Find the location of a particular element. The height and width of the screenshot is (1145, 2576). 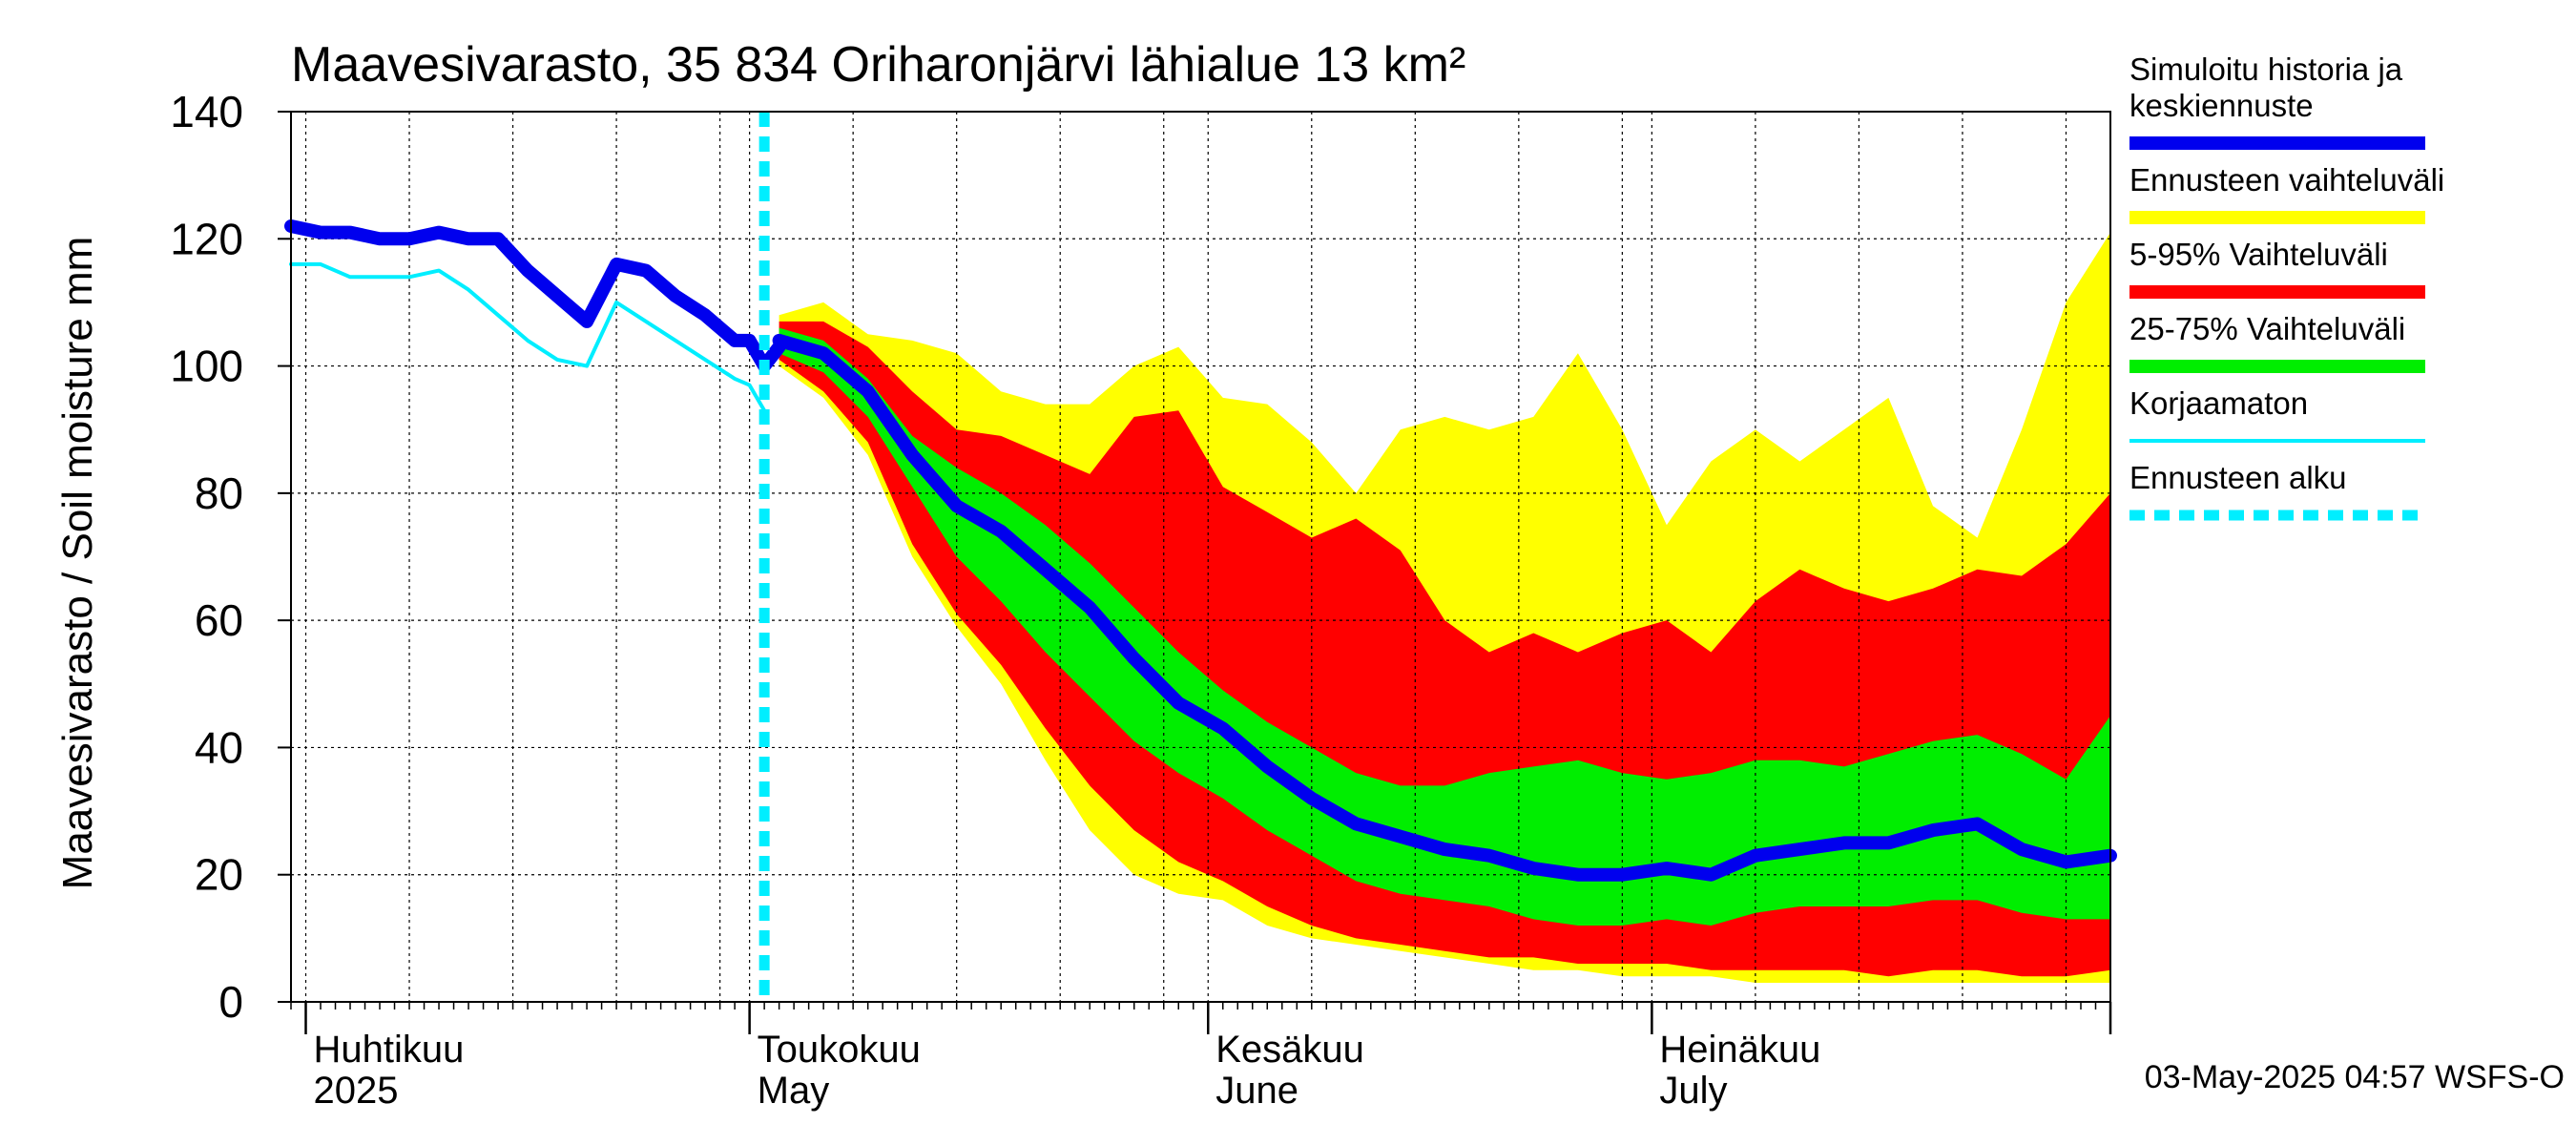

y-tick-label: 100 is located at coordinates (206, 366).